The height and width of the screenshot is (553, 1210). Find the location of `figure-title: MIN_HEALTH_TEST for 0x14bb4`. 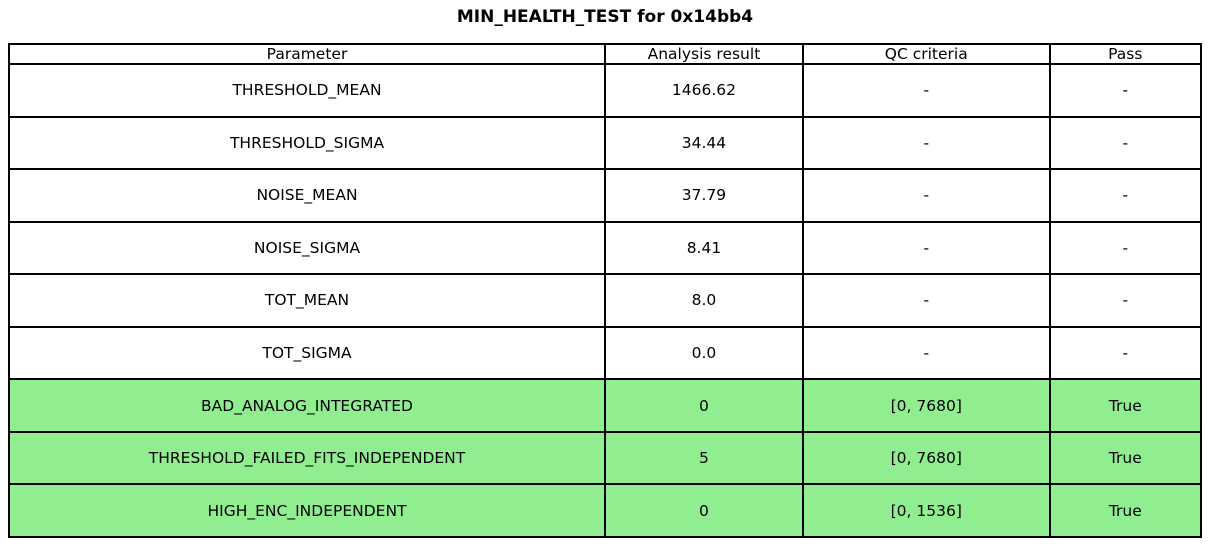

figure-title: MIN_HEALTH_TEST for 0x14bb4 is located at coordinates (605, 17).